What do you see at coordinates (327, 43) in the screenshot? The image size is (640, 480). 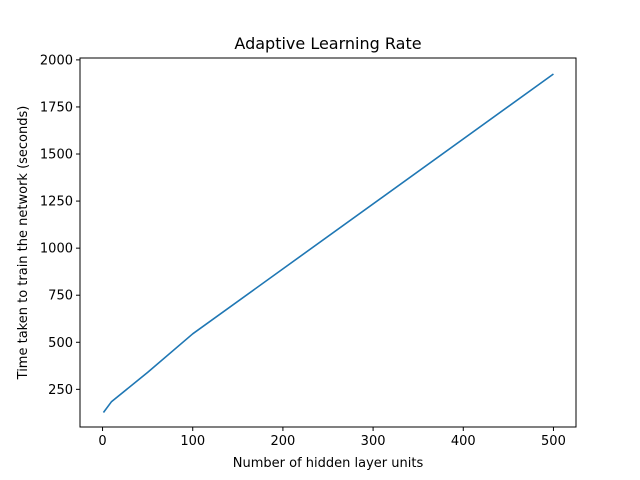 I see `chart-title: Adaptive Learning Rate` at bounding box center [327, 43].